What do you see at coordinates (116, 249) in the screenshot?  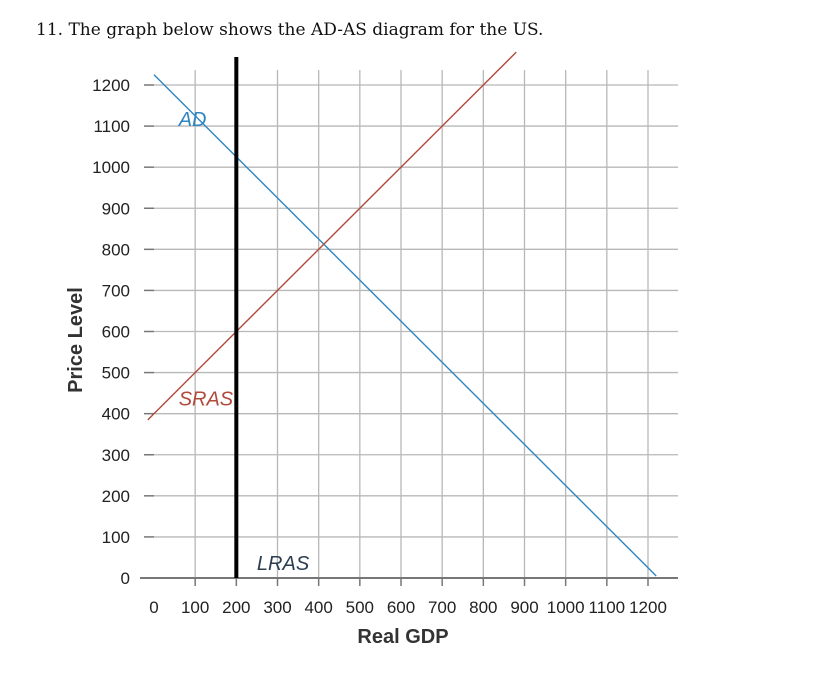 I see `y-tick-label-800: 800` at bounding box center [116, 249].